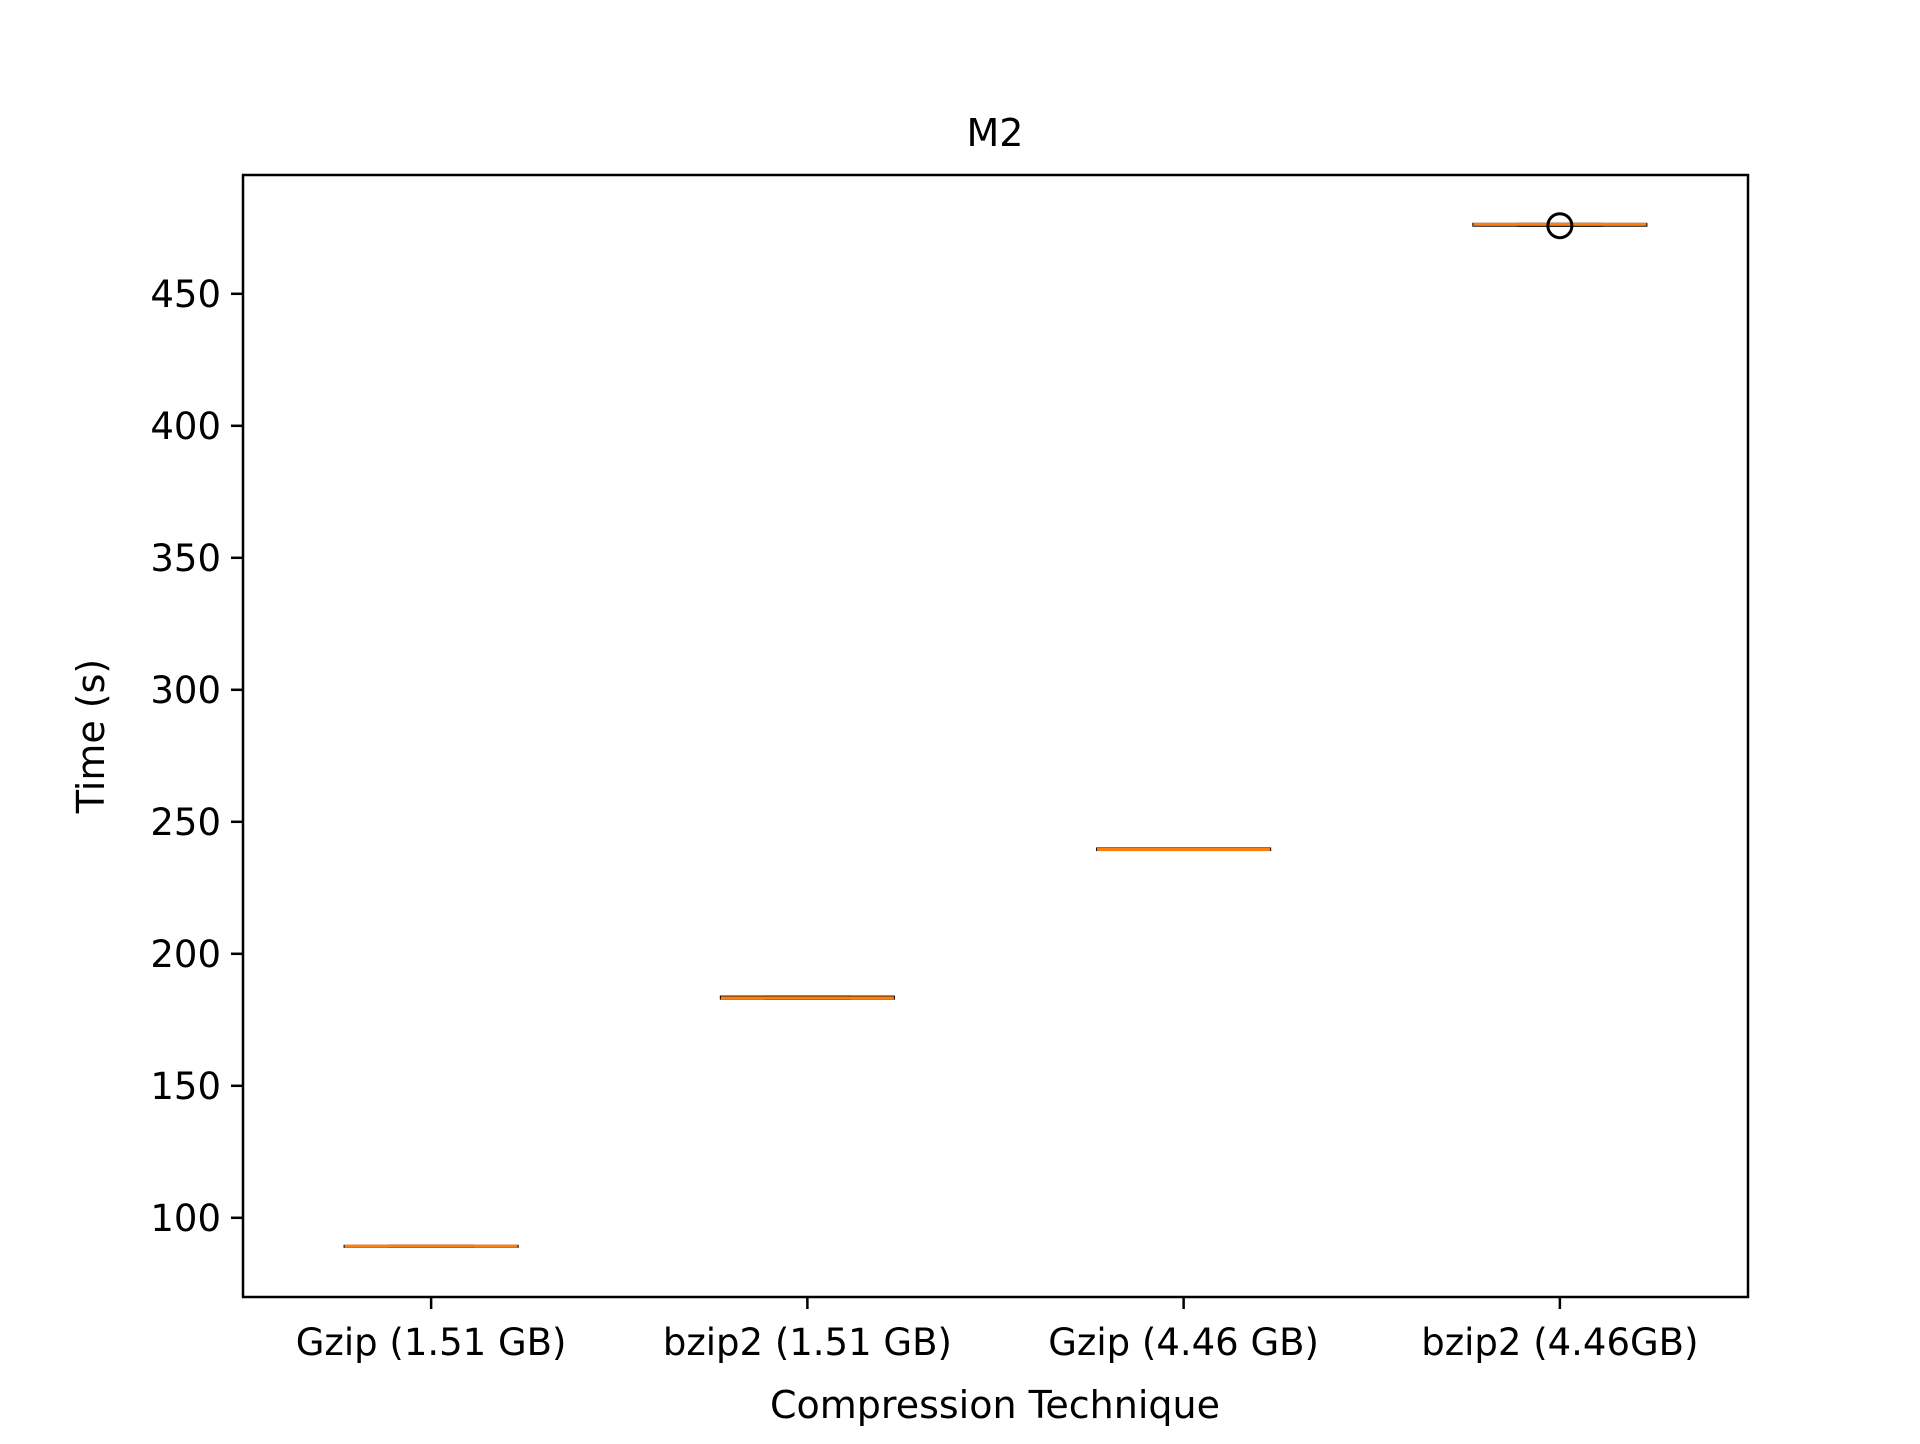 This screenshot has width=1920, height=1444. What do you see at coordinates (196, 756) in the screenshot?
I see `y-axis: 100 150 200 250 300 350 400 450` at bounding box center [196, 756].